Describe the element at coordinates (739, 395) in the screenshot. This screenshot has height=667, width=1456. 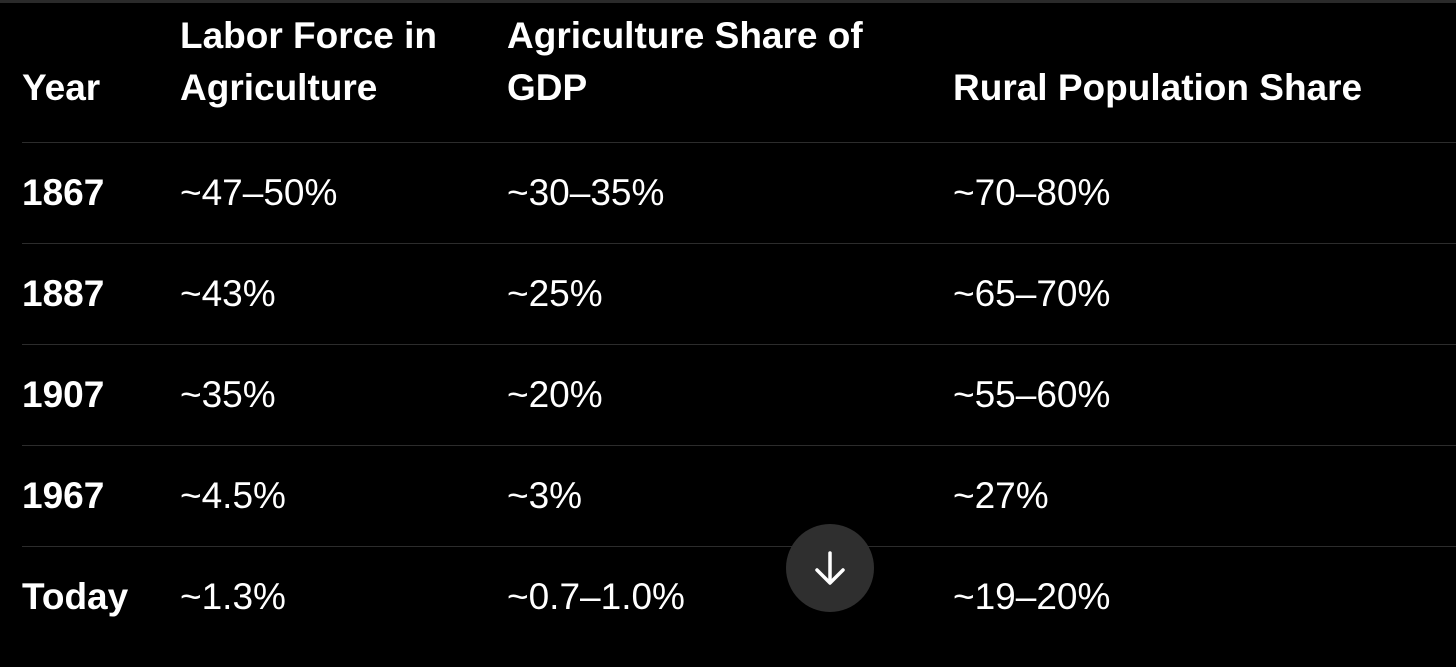
I see `table-row: 1907 ~35% ~20% ~55–60%` at that location.